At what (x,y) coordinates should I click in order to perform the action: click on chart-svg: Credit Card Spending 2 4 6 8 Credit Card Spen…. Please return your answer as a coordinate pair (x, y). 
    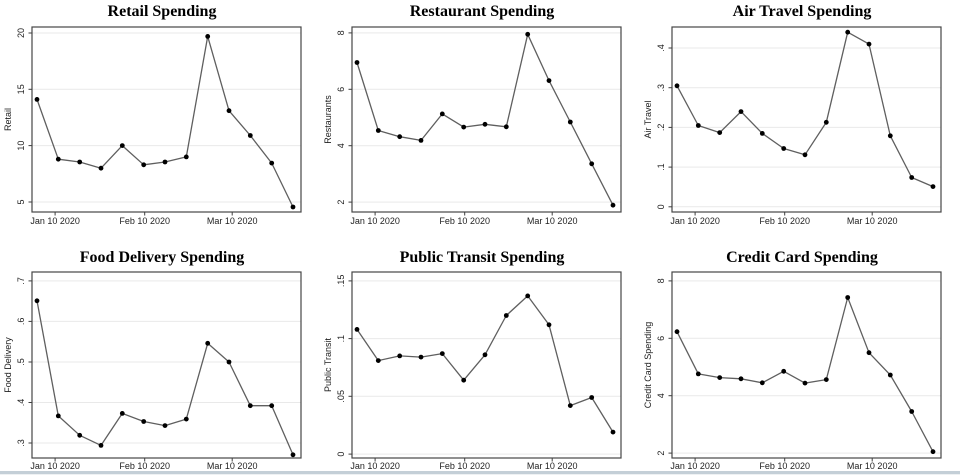
    Looking at the image, I should click on (792, 360).